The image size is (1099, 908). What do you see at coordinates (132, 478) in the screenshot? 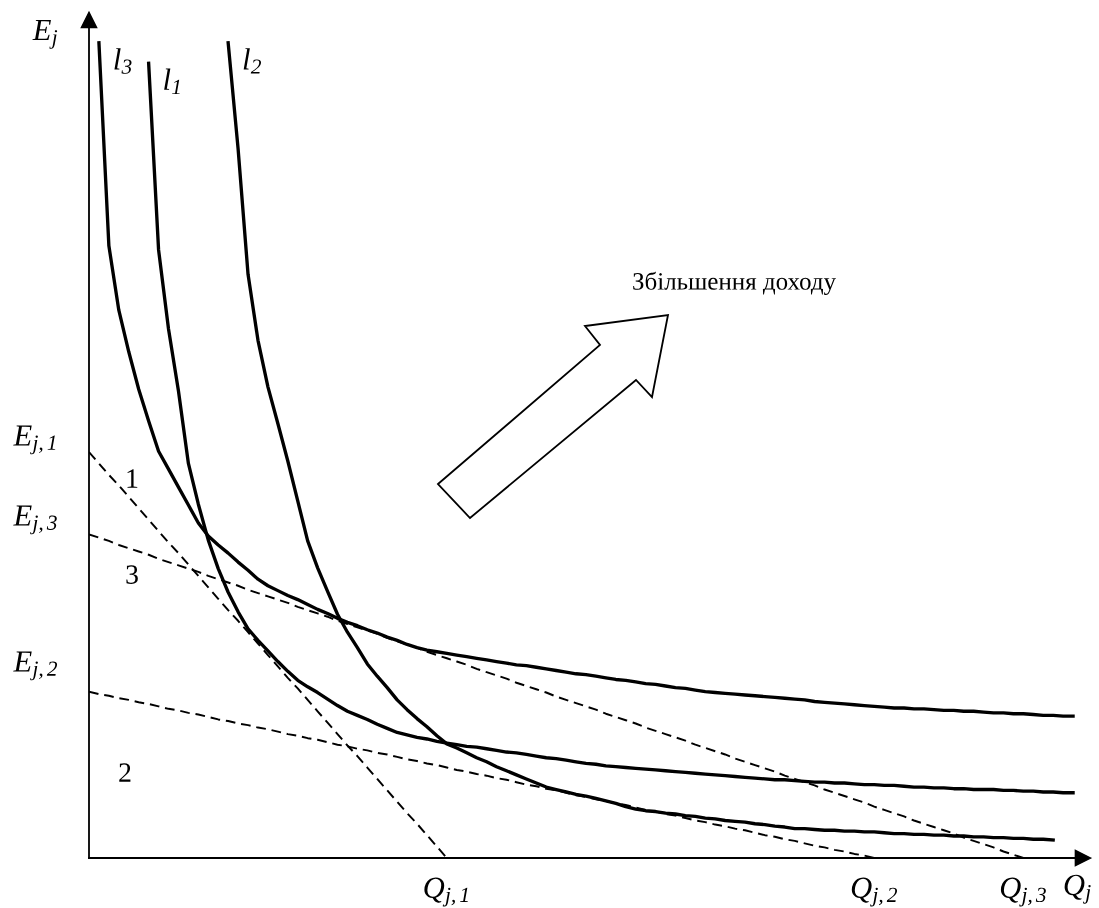
I see `annotation: 1` at bounding box center [132, 478].